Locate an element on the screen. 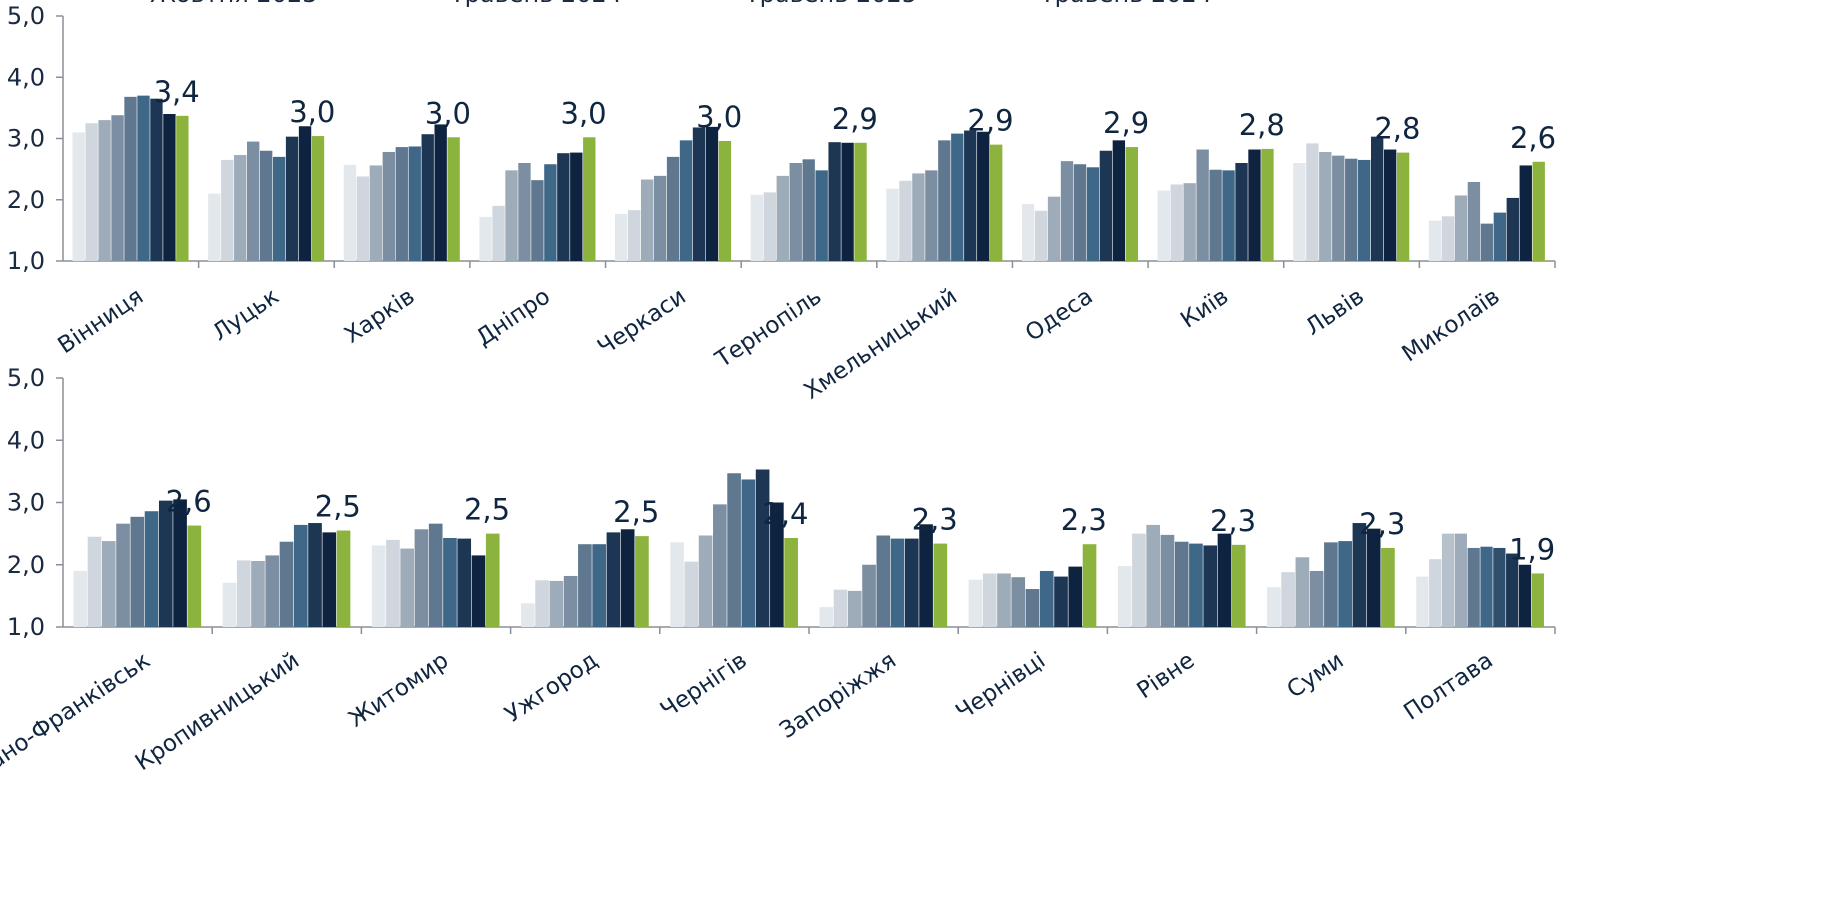 The width and height of the screenshot is (1835, 911). category-label: Чернівці is located at coordinates (1000, 686).